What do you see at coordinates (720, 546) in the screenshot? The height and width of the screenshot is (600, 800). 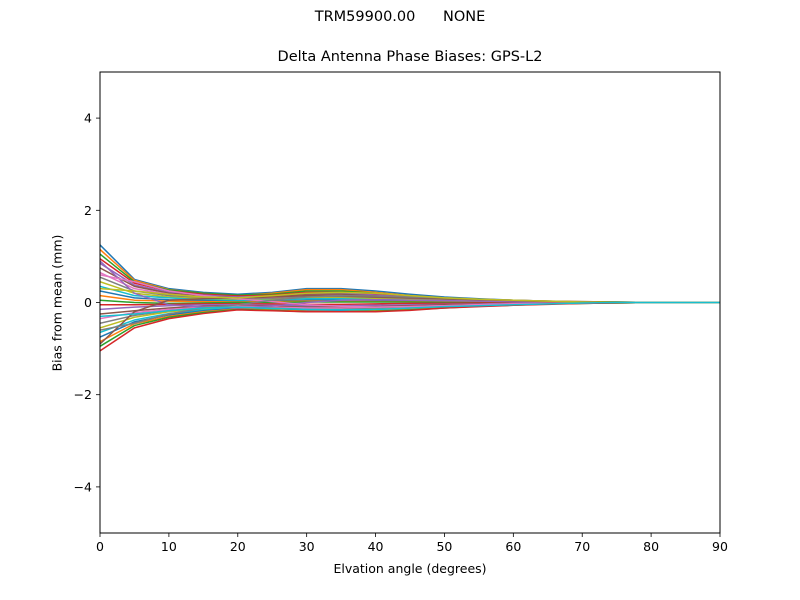 I see `x-tick-label: 90` at bounding box center [720, 546].